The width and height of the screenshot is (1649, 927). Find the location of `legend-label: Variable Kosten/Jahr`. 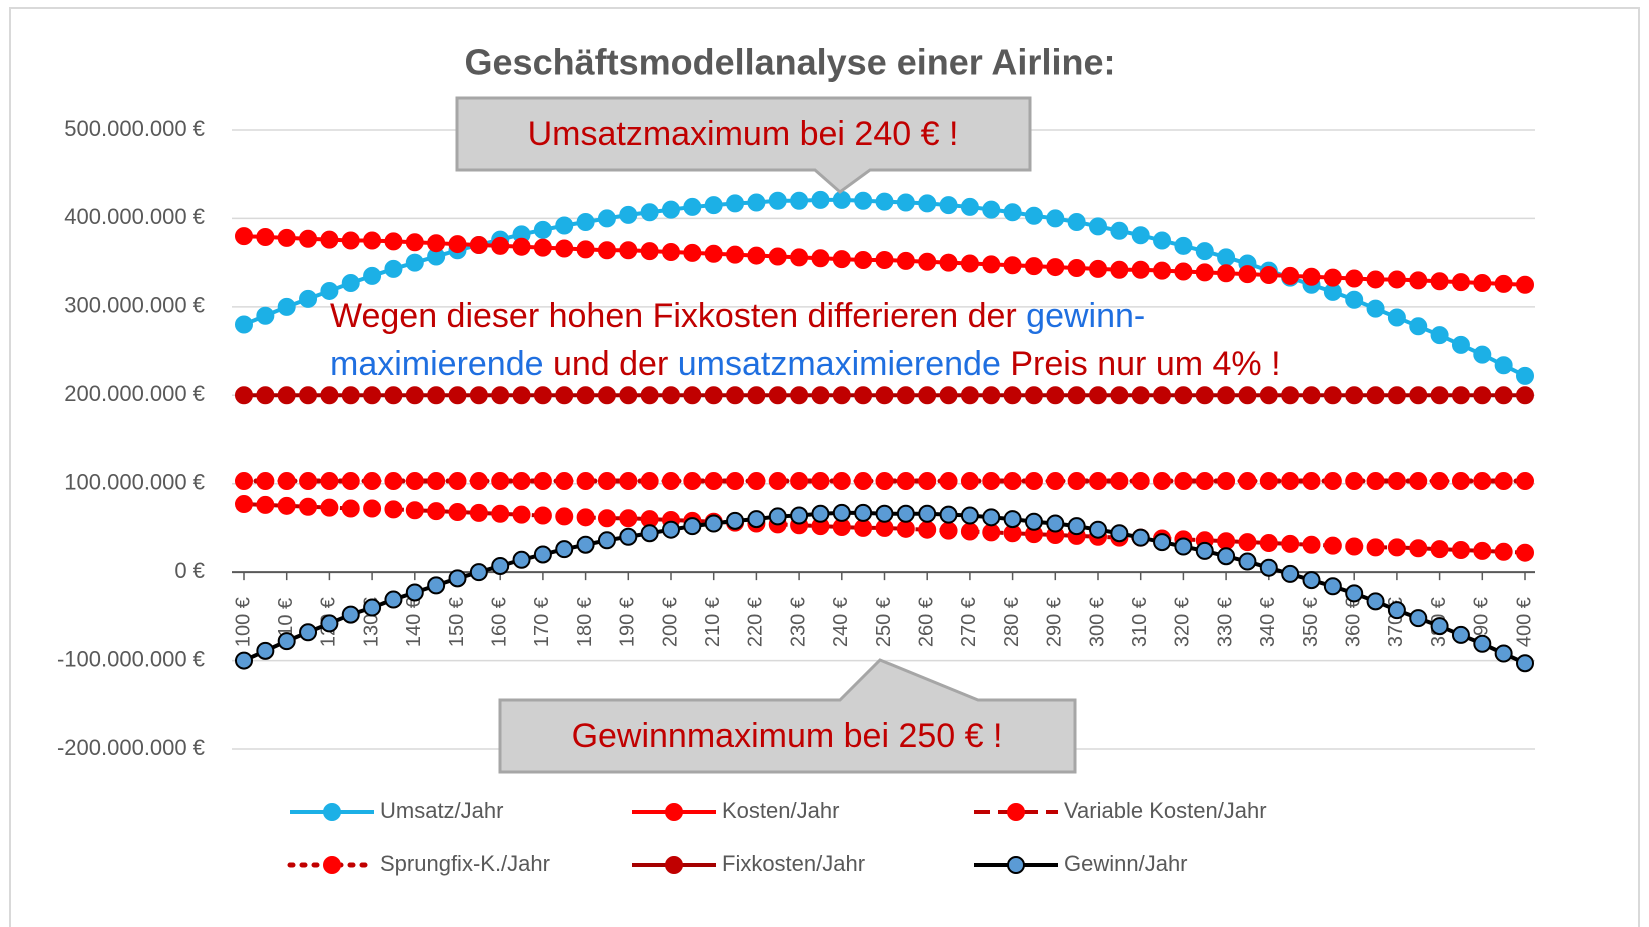

legend-label: Variable Kosten/Jahr is located at coordinates (1165, 810).